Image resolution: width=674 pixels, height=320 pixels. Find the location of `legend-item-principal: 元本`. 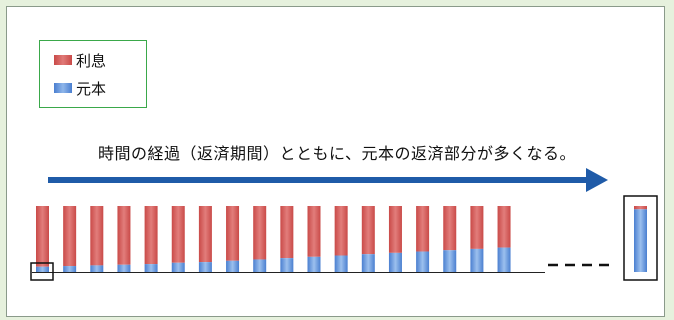

legend-item-principal: 元本 is located at coordinates (80, 88).